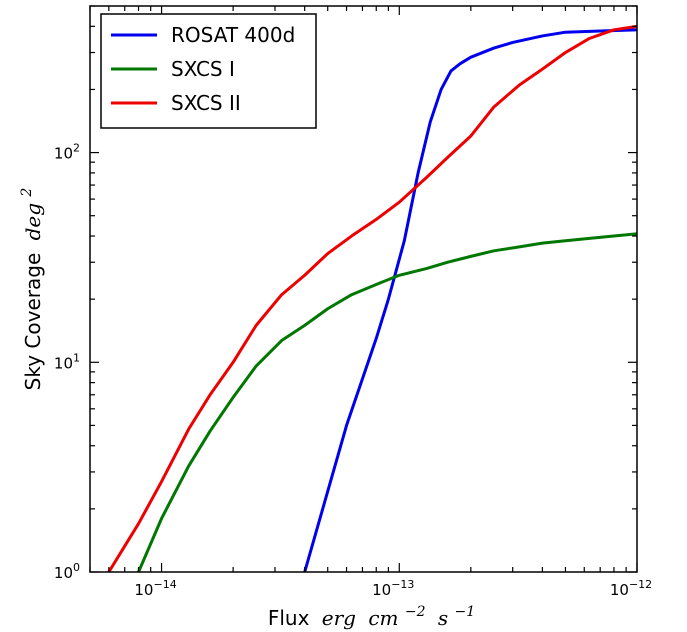 The image size is (687, 632). I want to click on x-tick-label-0: 10−14, so click(155, 588).